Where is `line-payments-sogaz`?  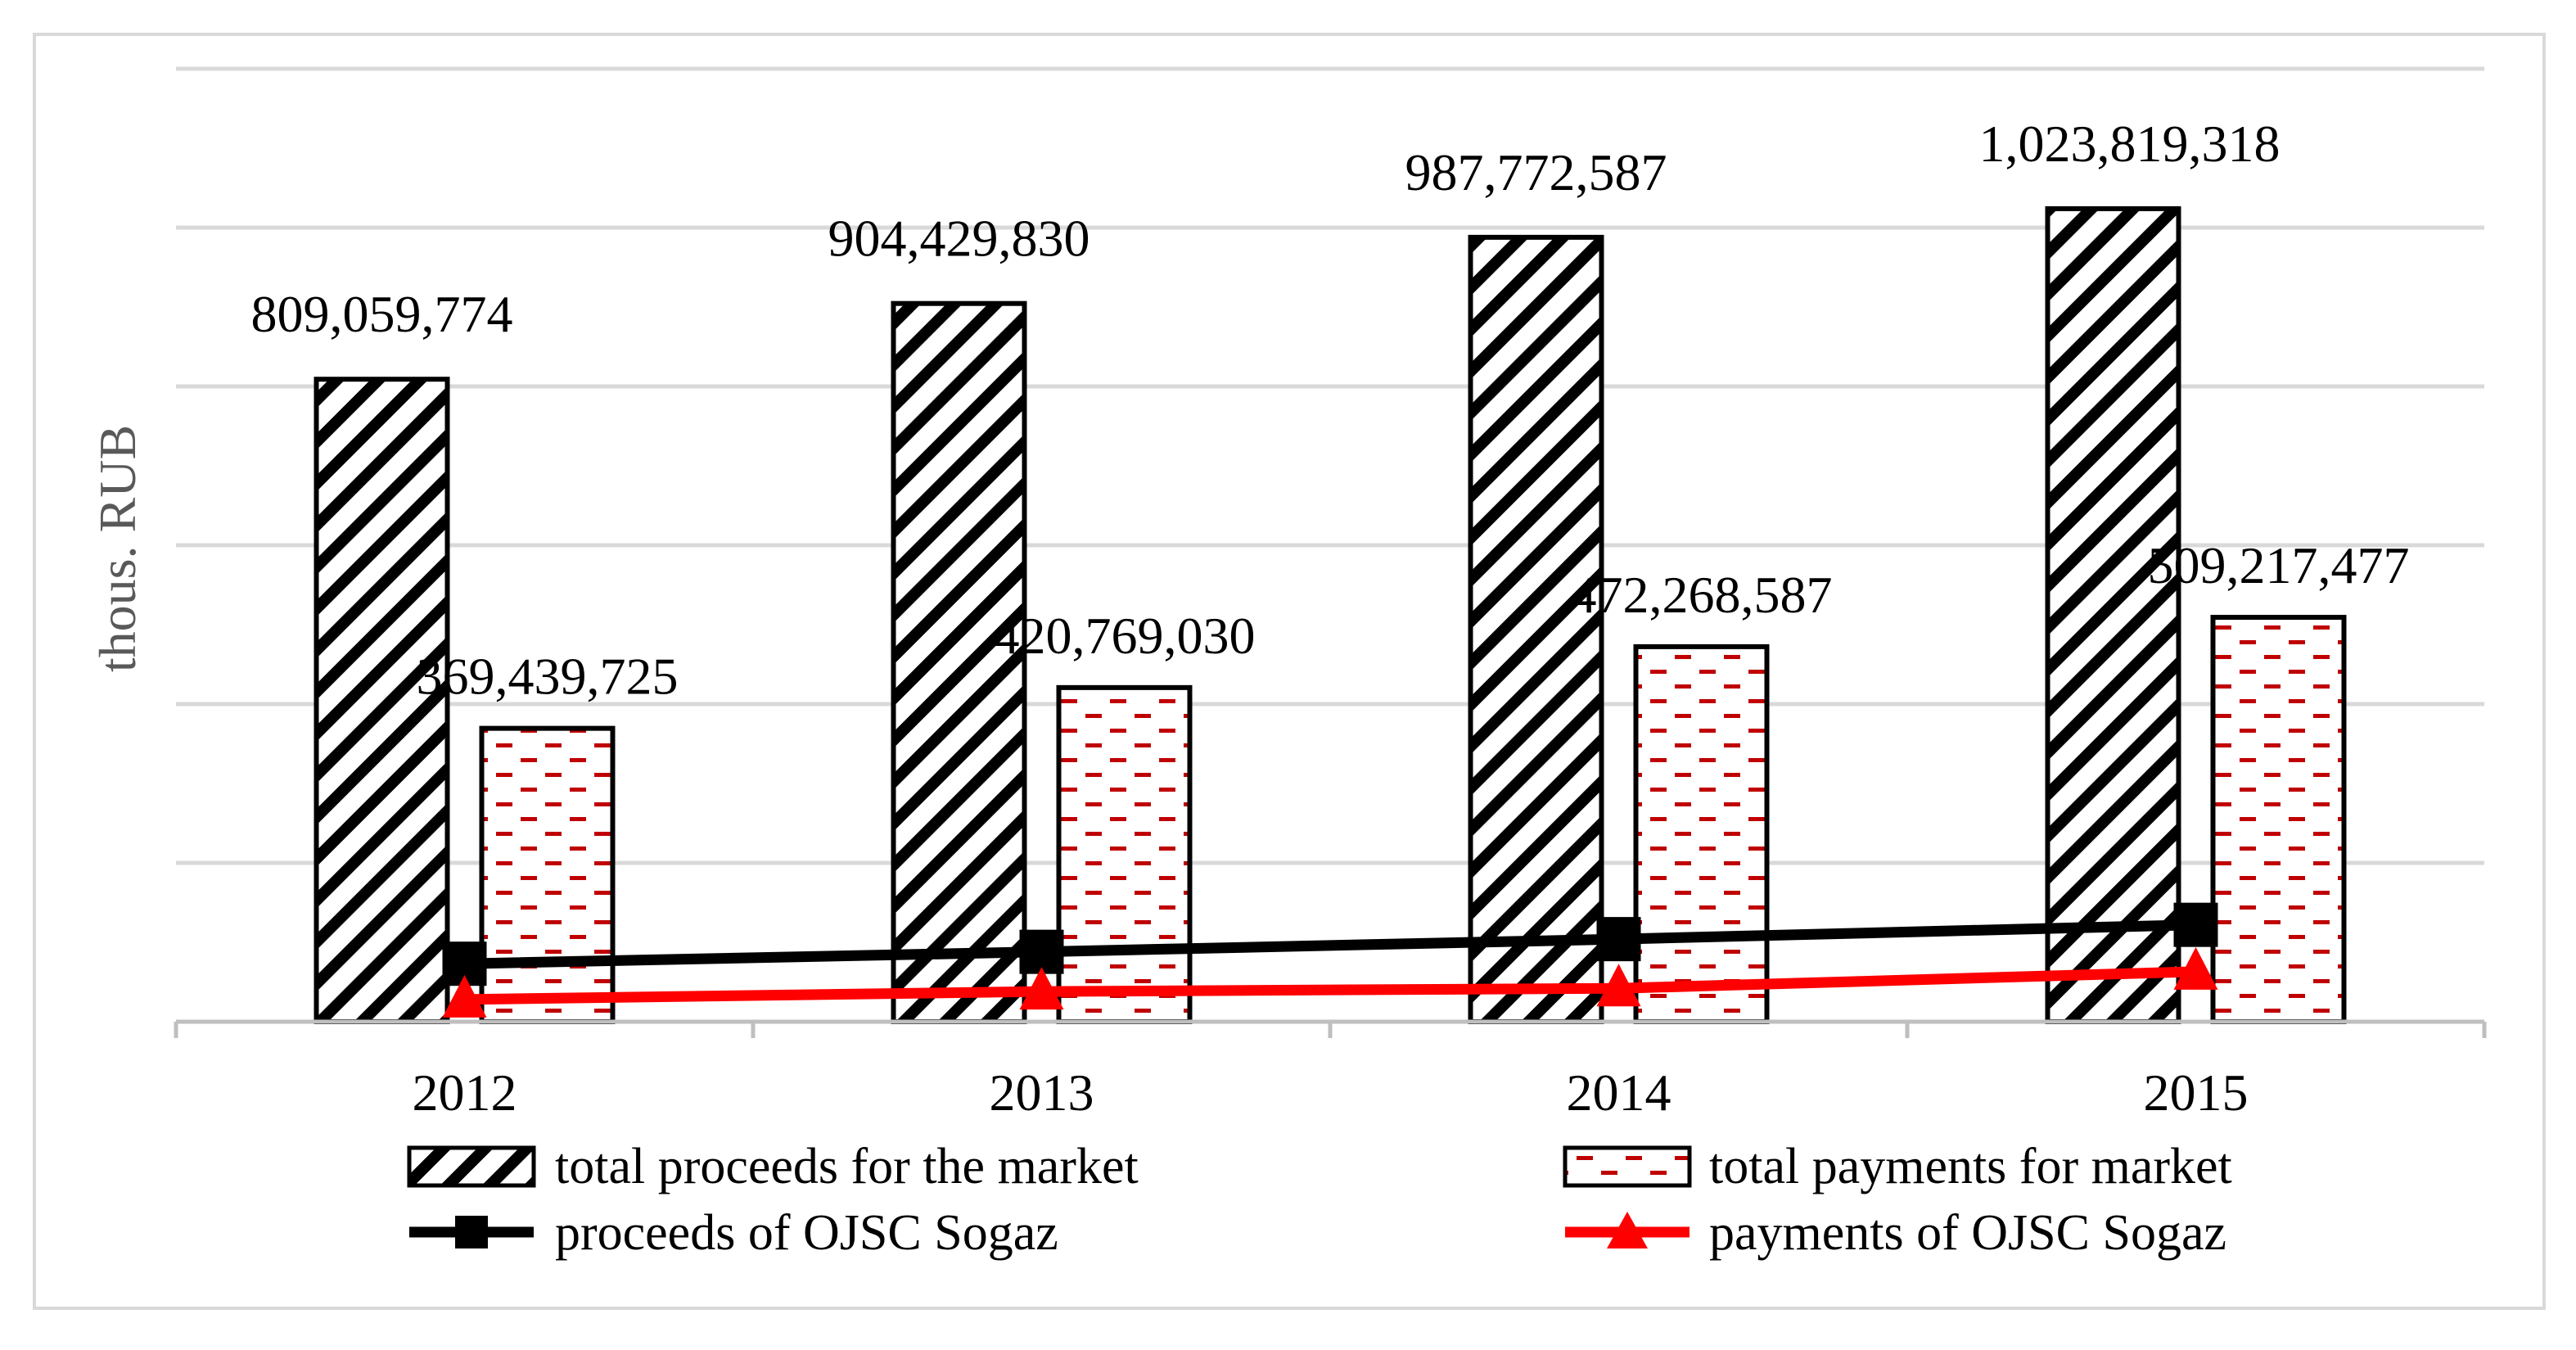 line-payments-sogaz is located at coordinates (1330, 985).